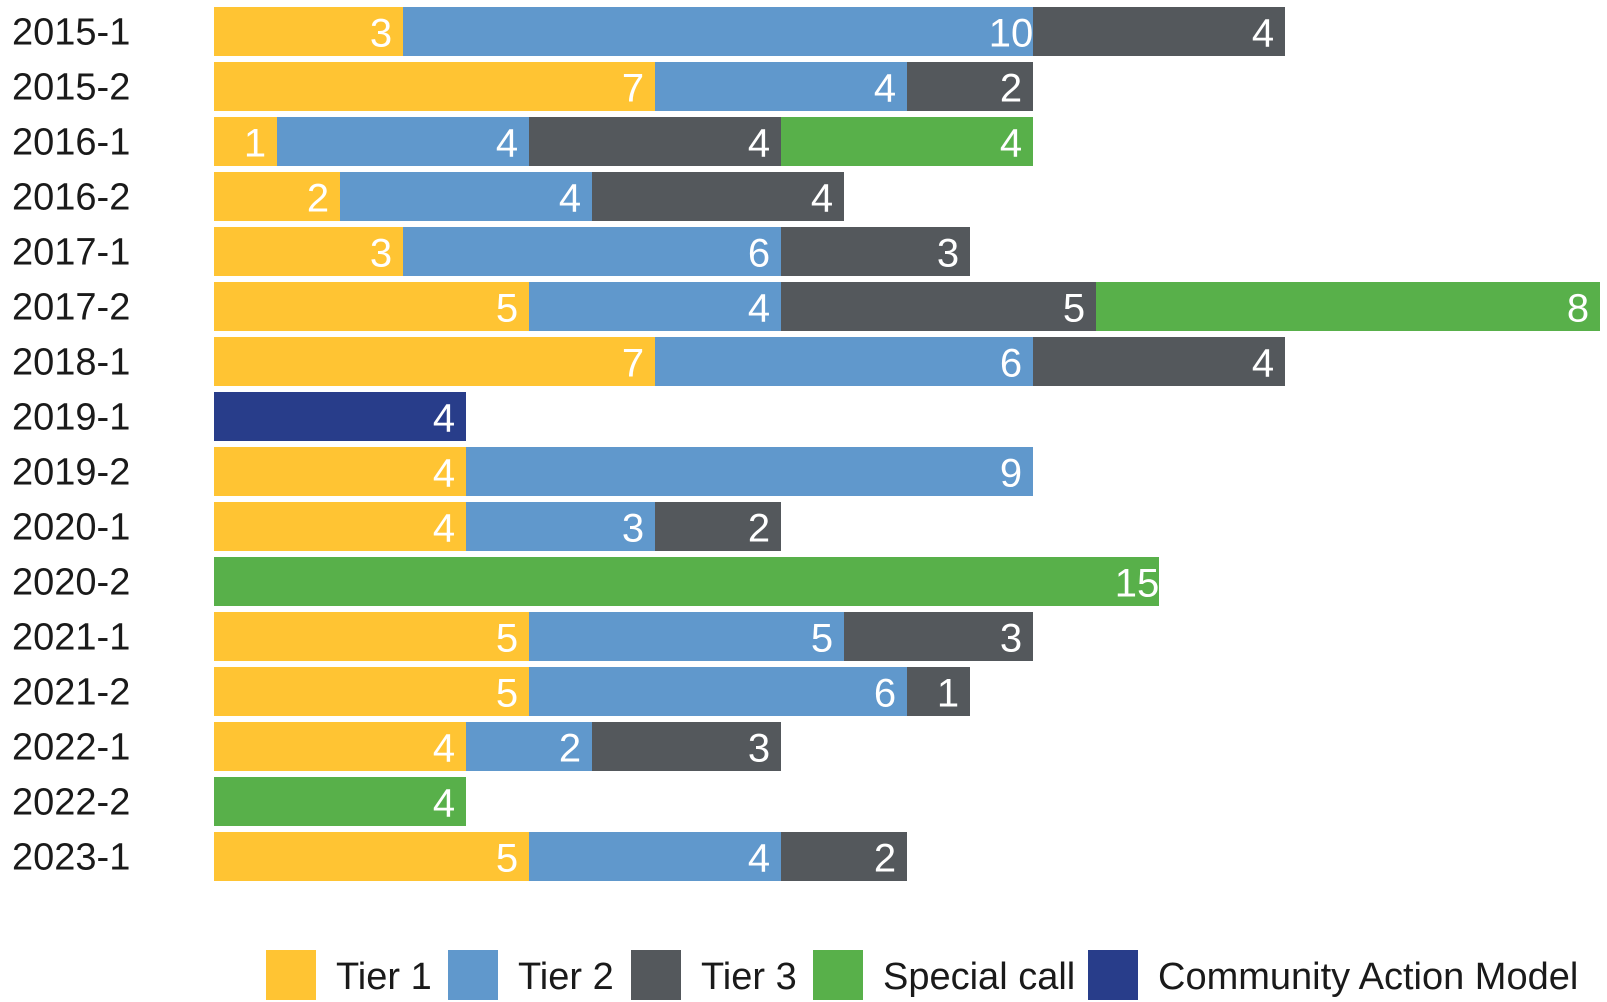 The width and height of the screenshot is (1607, 1002). What do you see at coordinates (71, 308) in the screenshot?
I see `category-label-2017-2: 2017-2` at bounding box center [71, 308].